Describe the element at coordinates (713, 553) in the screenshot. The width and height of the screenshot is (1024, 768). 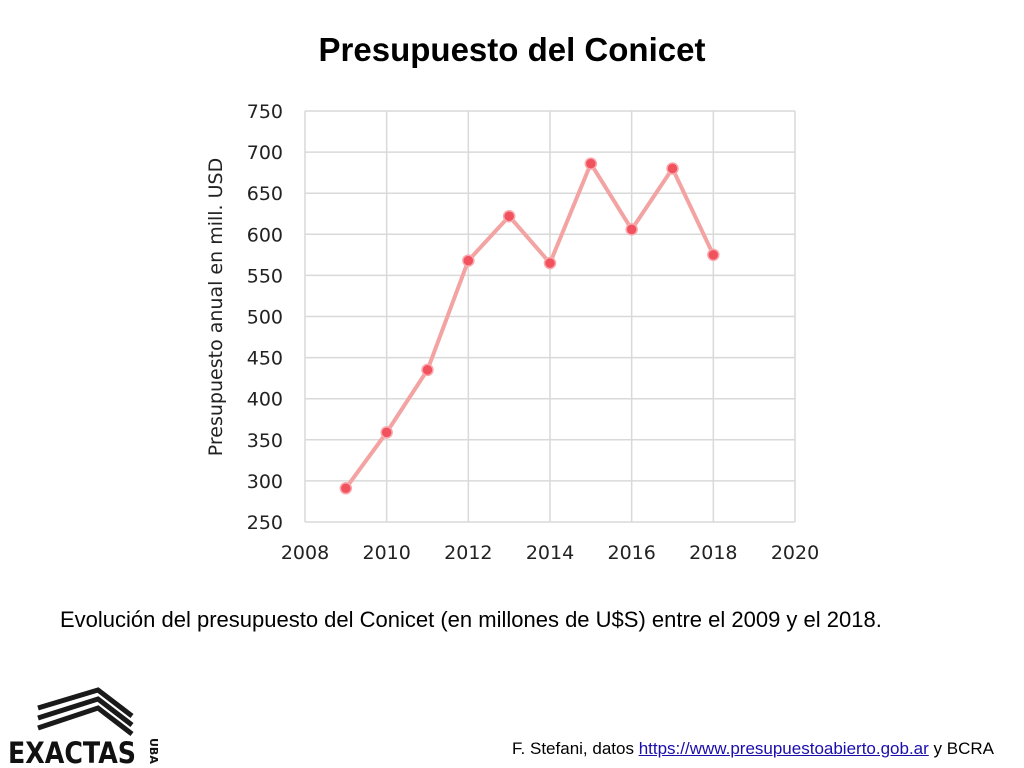
I see `x-tick-label: 2018` at that location.